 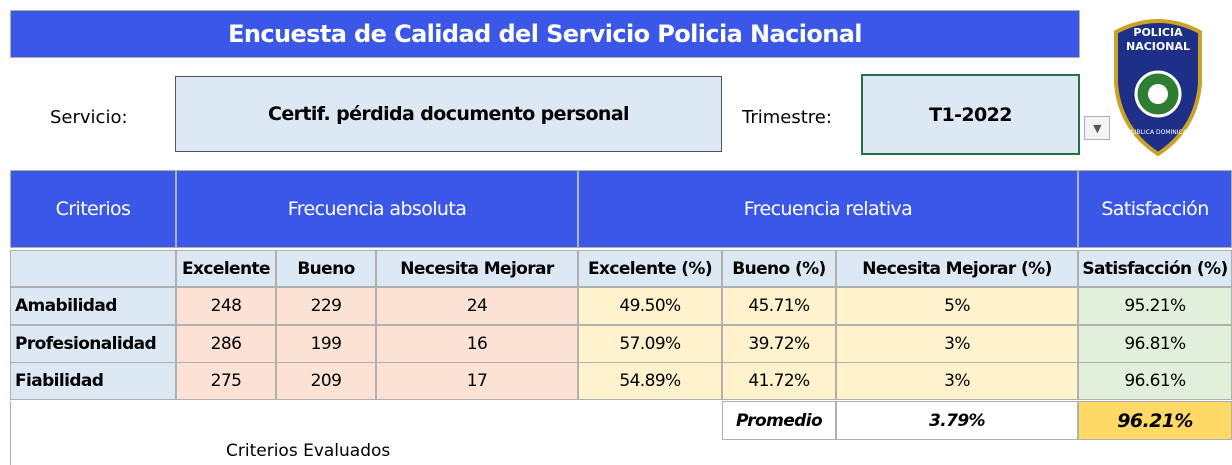 I want to click on logo-text: REPUBLICA DOMINICANA, so click(x=1159, y=132).